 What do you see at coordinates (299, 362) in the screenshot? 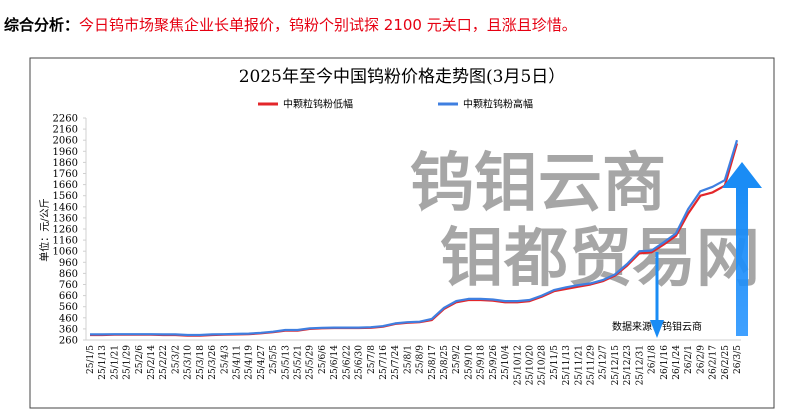
I see `x-tick-label: 25/5/21` at bounding box center [299, 362].